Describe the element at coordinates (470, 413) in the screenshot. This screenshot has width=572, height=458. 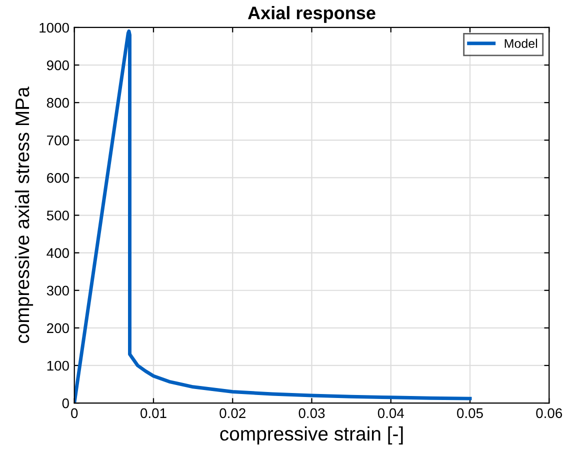
I see `x-tick-label: 0.05` at that location.